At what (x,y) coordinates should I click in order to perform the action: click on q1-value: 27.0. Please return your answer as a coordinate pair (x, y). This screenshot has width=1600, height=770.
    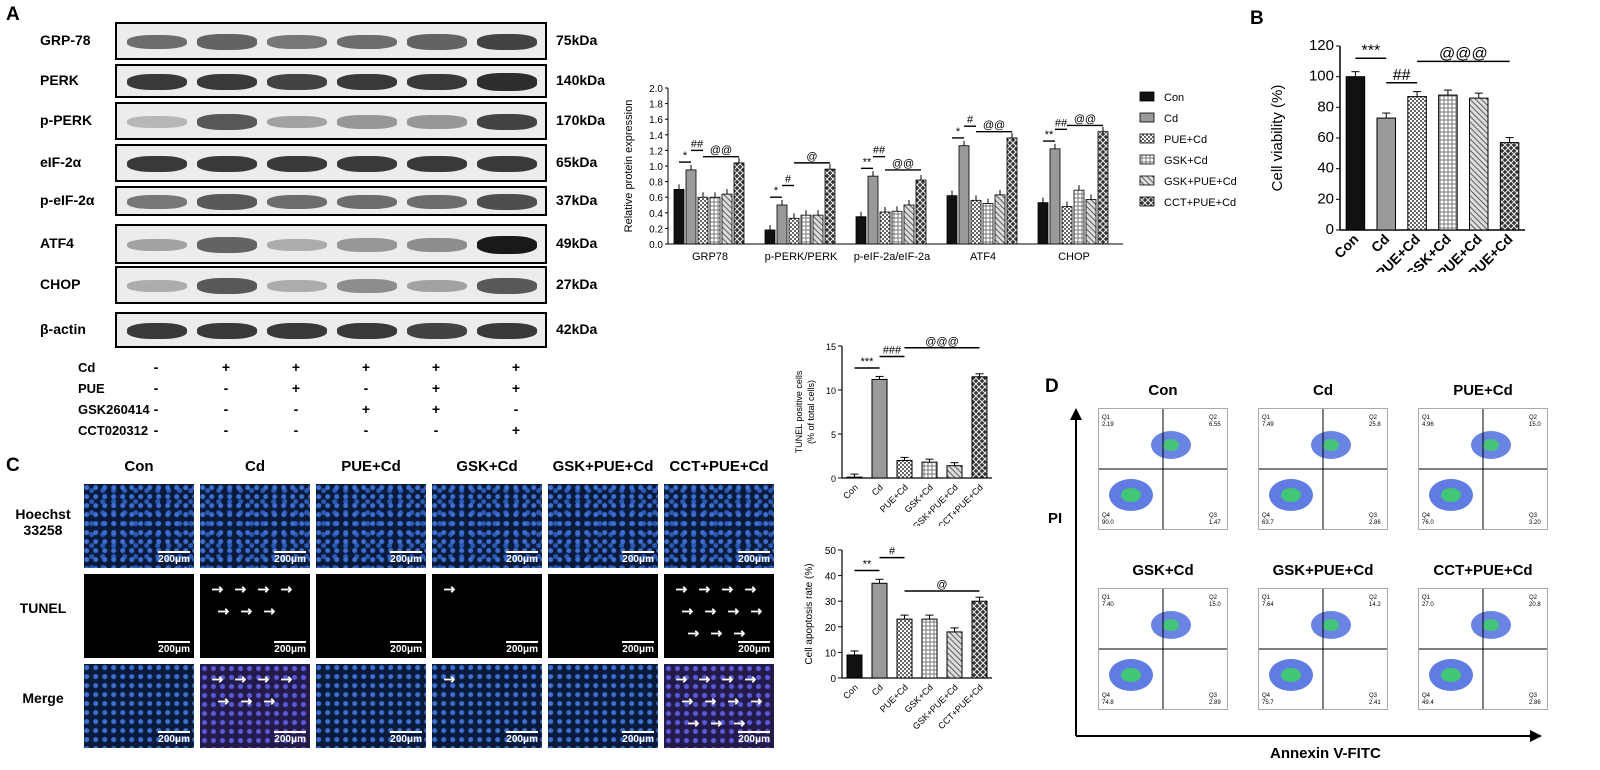
    Looking at the image, I should click on (1428, 605).